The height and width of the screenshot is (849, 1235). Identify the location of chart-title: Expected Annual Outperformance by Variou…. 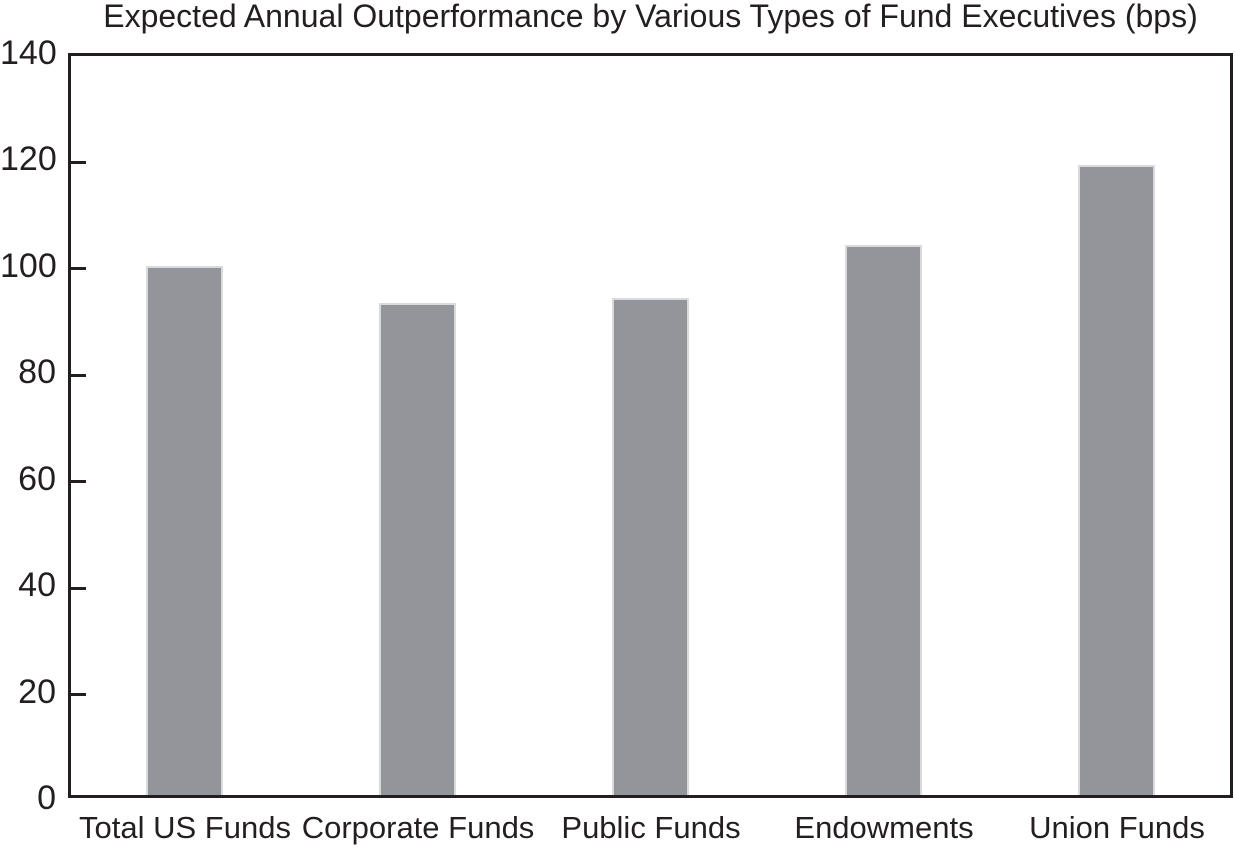
(650, 17).